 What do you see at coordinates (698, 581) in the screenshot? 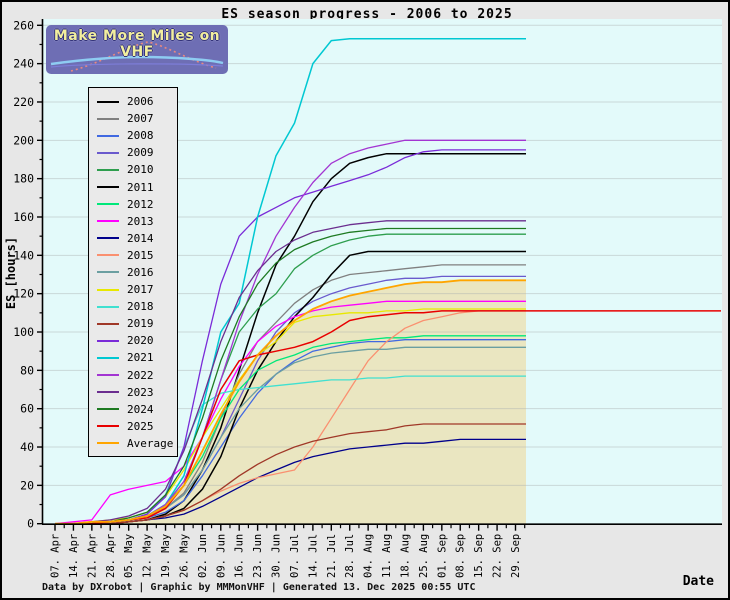
I see `x-axis-label: Date` at bounding box center [698, 581].